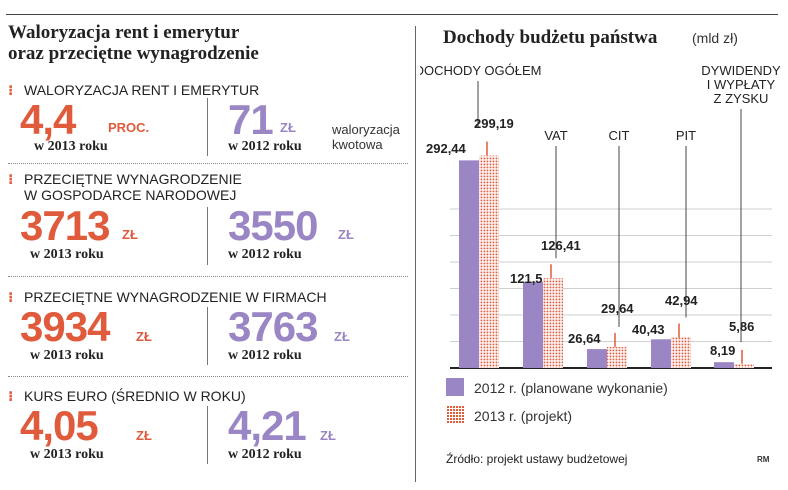  Describe the element at coordinates (722, 350) in the screenshot. I see `data-label-2012: 8,19` at that location.